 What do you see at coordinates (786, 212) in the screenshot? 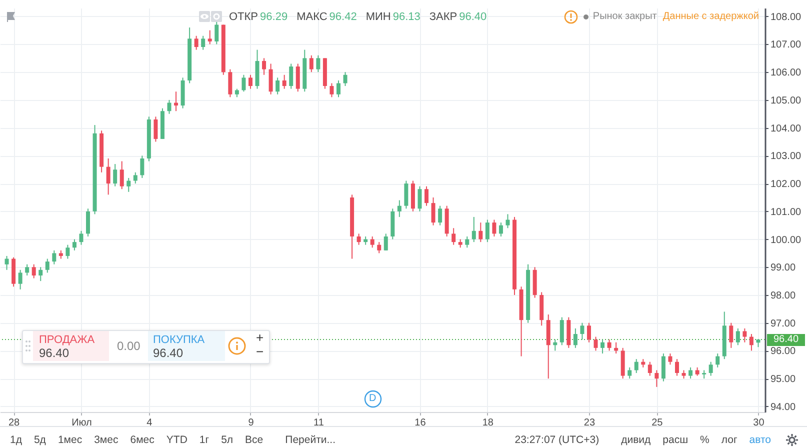
I see `y-tick-label: 101.00` at bounding box center [786, 212].